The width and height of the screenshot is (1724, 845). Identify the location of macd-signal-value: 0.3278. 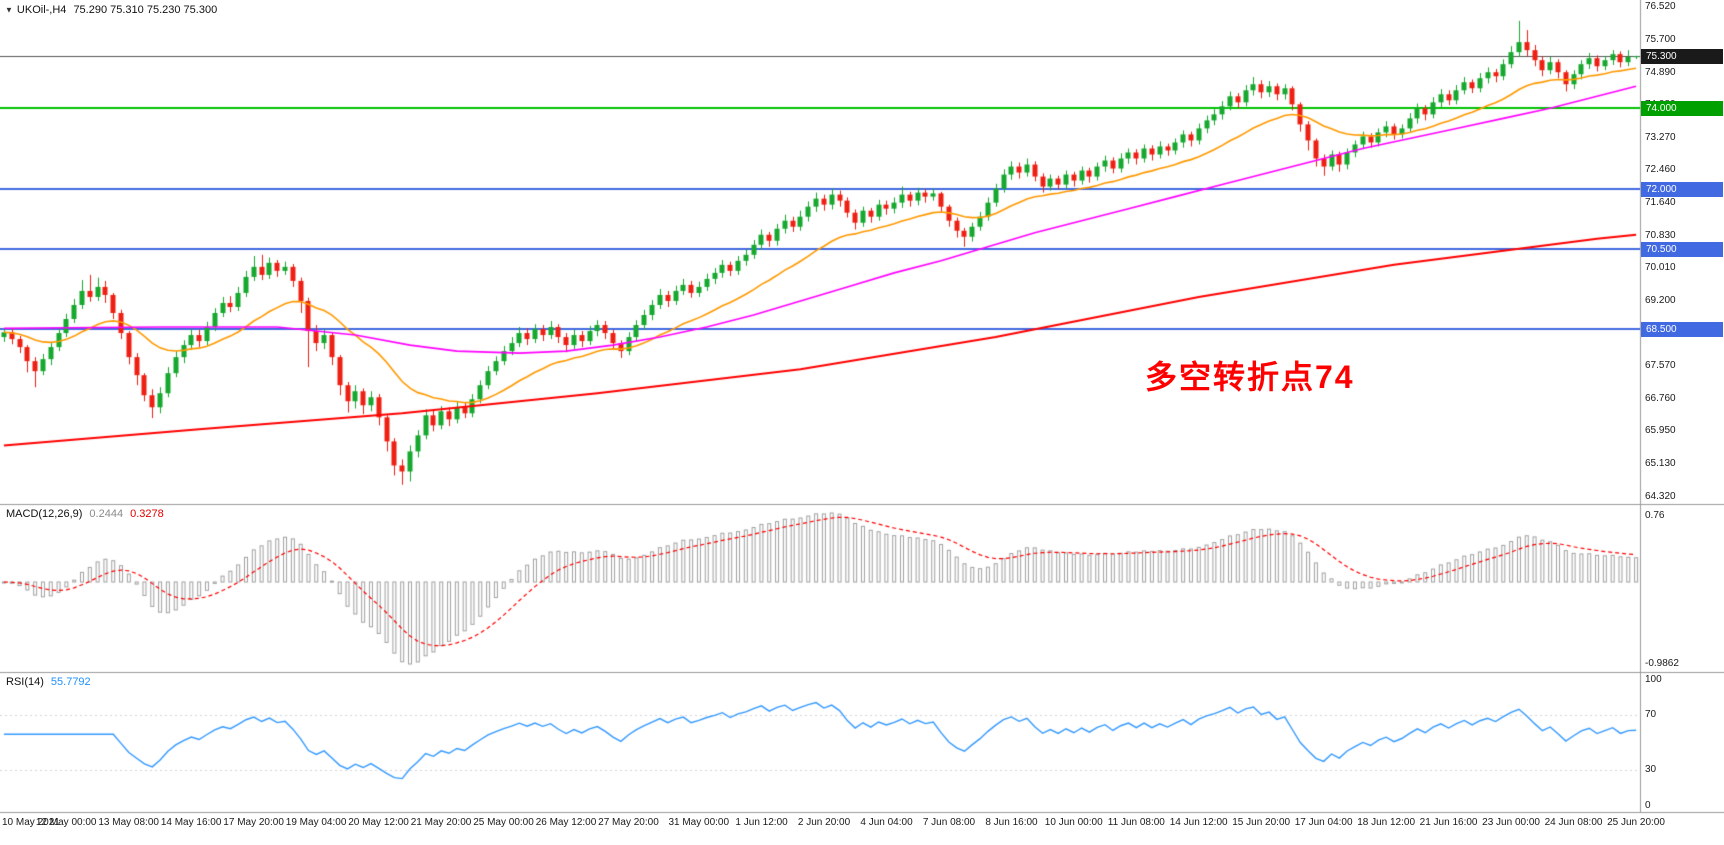
(147, 514).